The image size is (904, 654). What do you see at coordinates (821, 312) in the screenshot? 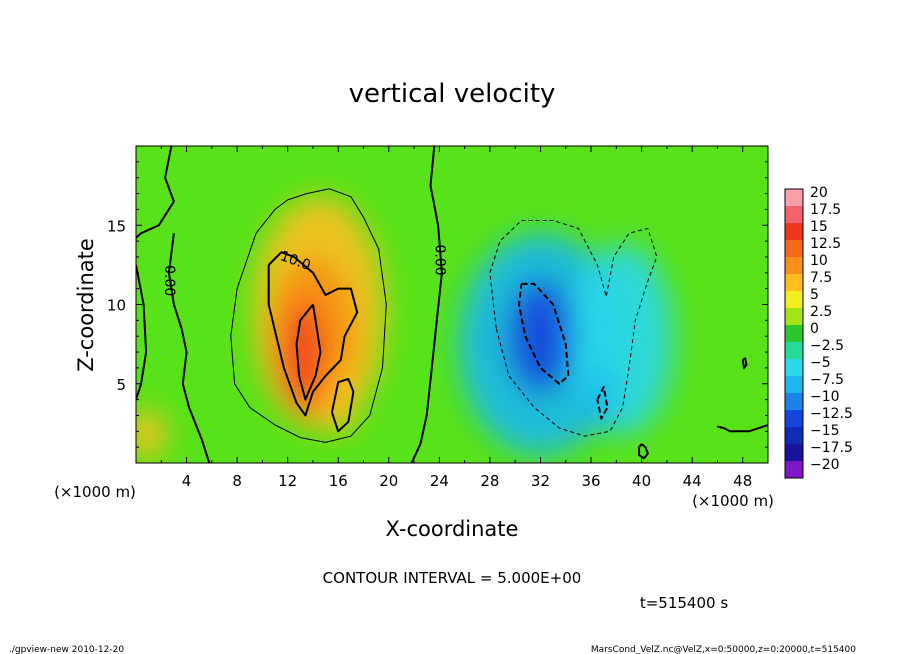
I see `colorbar-label: 2.5` at bounding box center [821, 312].